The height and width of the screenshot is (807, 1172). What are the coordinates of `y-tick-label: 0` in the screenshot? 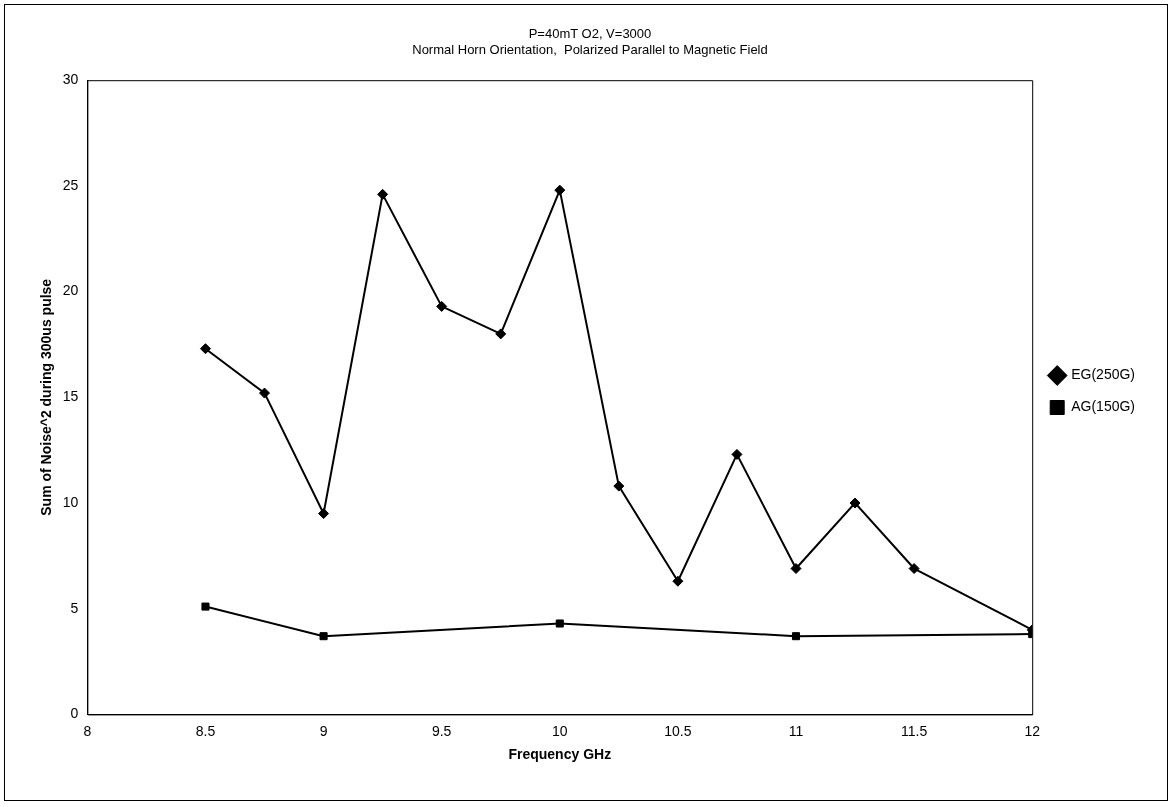 It's located at (74, 713).